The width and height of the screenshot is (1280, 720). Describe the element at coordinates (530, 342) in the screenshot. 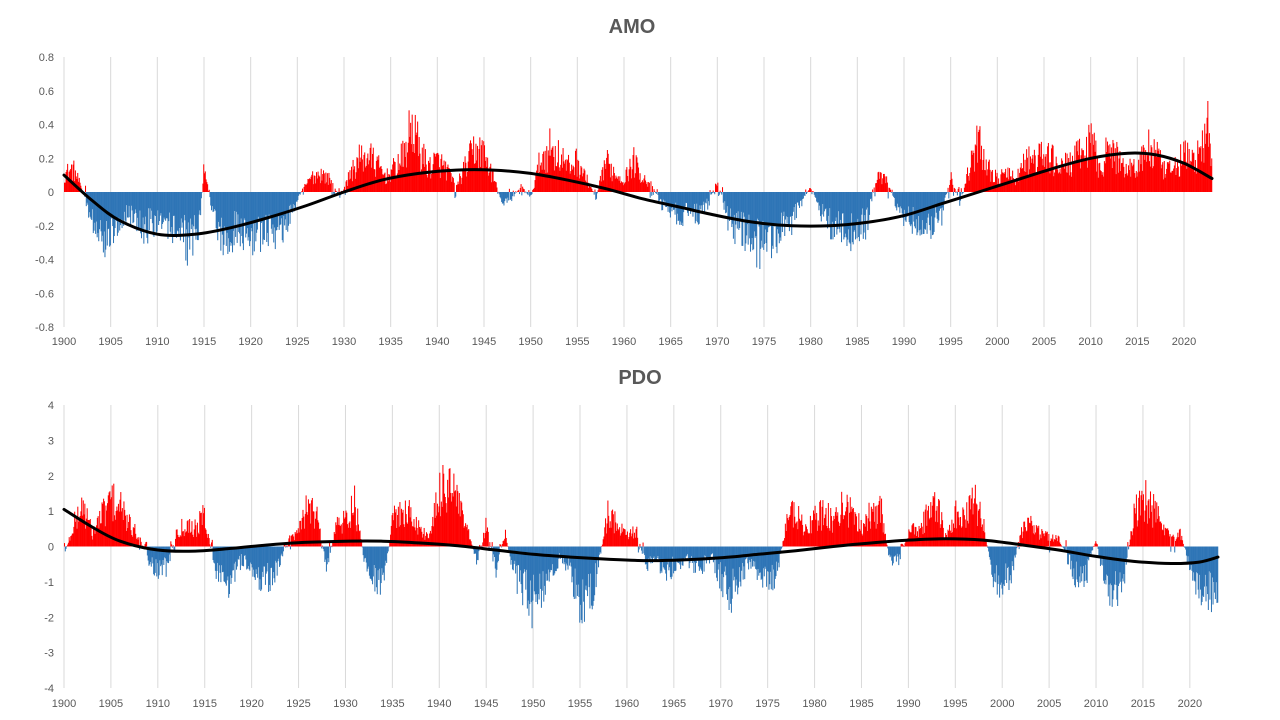

I see `amo-x-tick-label: 1950` at that location.